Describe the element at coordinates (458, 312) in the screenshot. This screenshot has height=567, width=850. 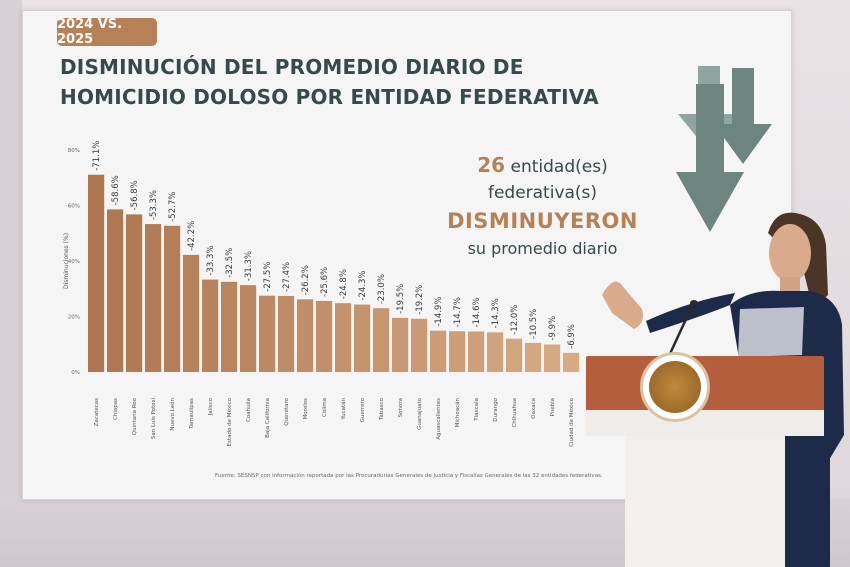
I see `bar-value-label: -14.7%` at that location.